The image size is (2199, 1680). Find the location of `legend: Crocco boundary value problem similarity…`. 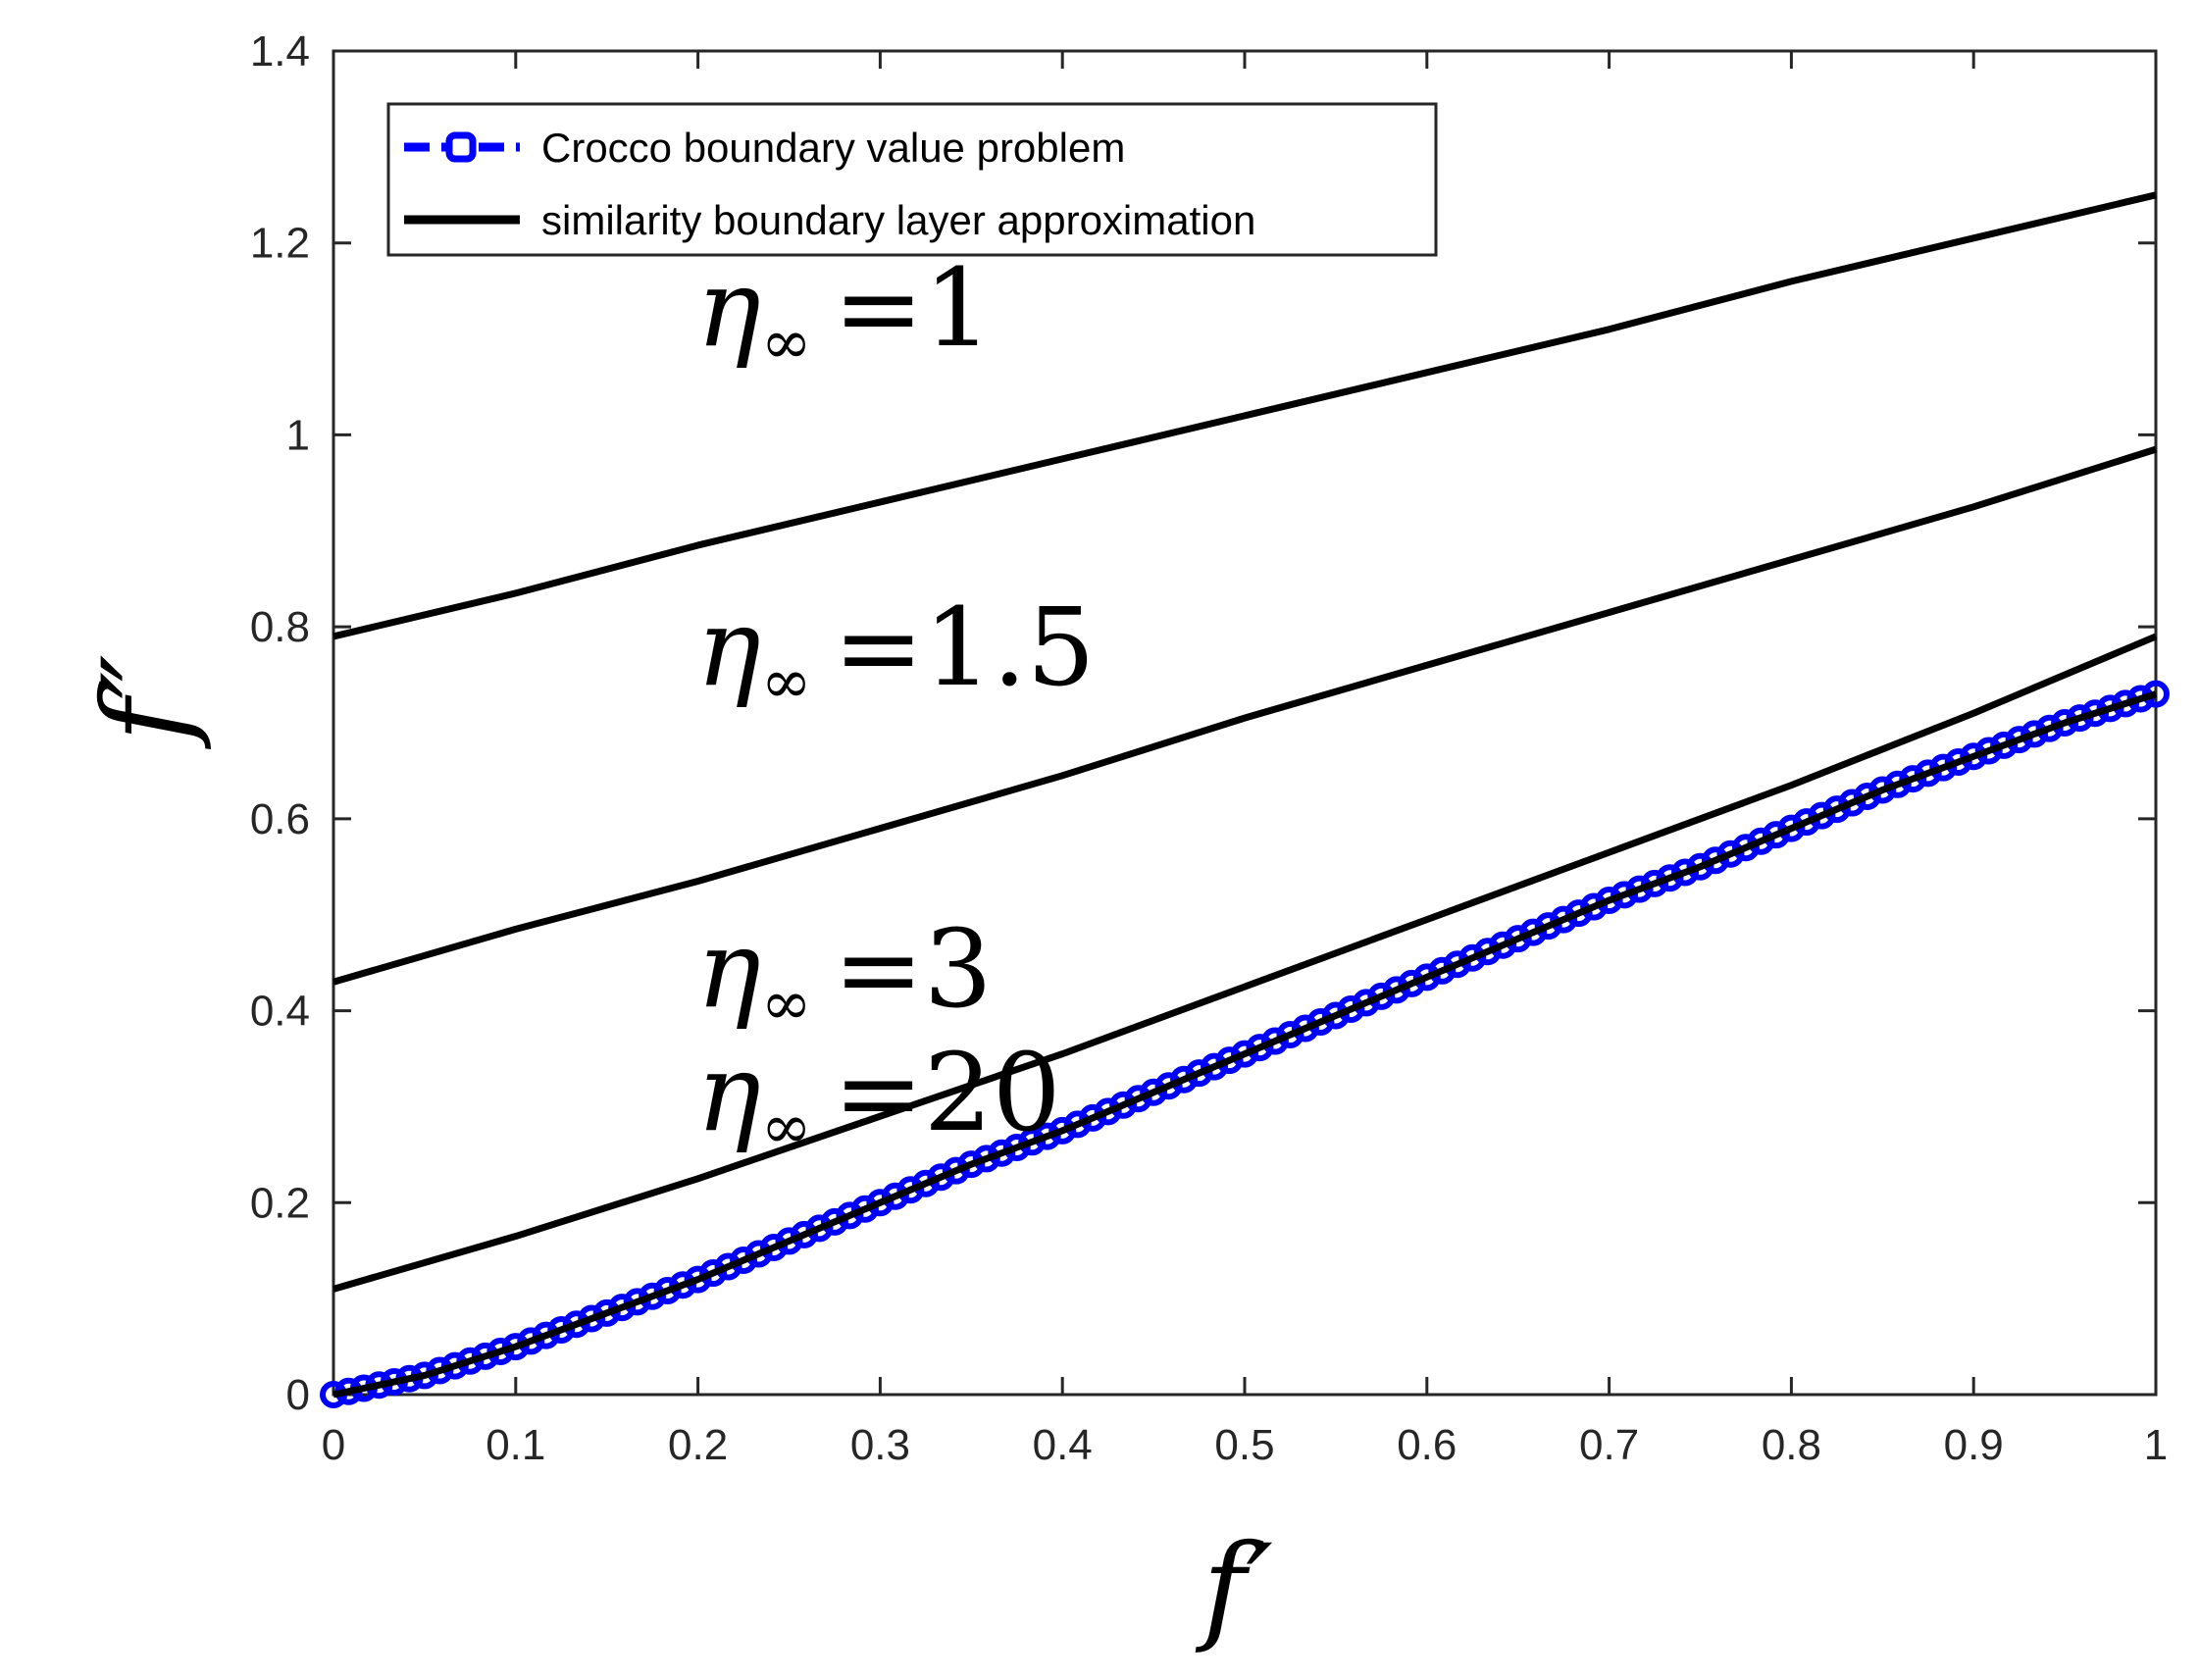

legend: Crocco boundary value problem similarity… is located at coordinates (912, 179).